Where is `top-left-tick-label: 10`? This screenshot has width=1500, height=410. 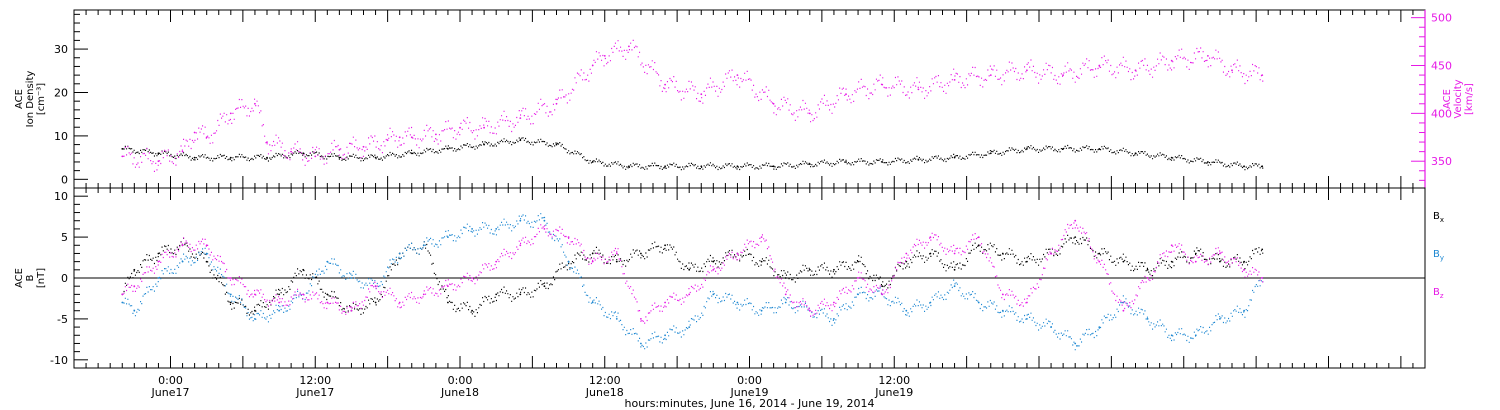
top-left-tick-label: 10 is located at coordinates (61, 136).